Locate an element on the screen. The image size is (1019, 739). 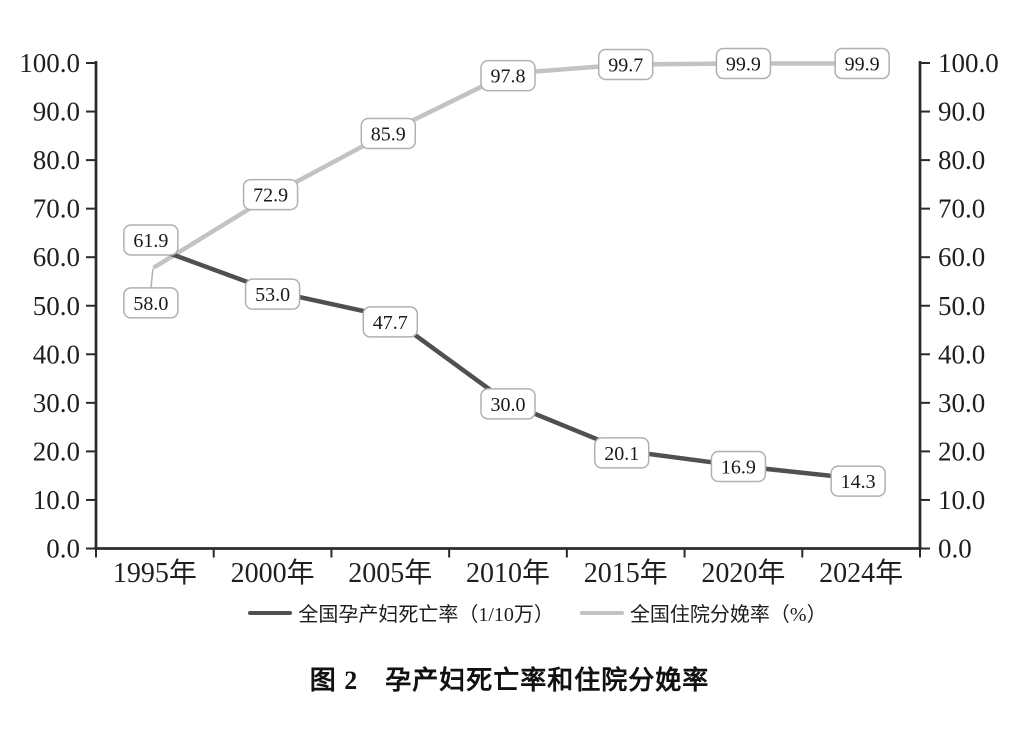
y-axis-label-left: 10.0 is located at coordinates (56, 500).